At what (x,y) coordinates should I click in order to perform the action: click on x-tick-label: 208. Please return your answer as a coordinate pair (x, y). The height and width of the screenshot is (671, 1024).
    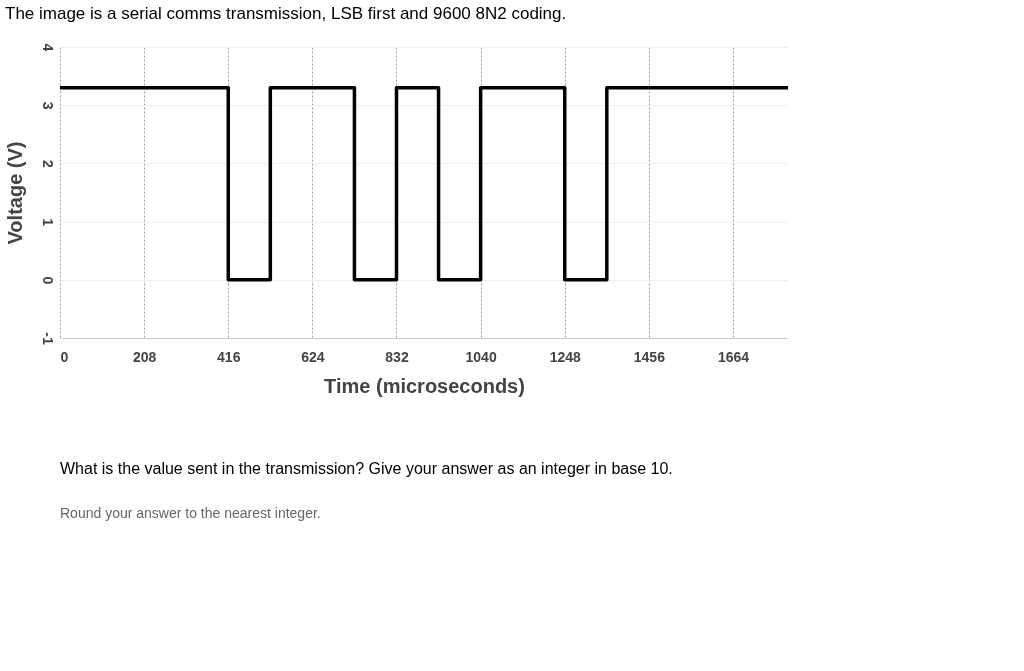
    Looking at the image, I should click on (144, 356).